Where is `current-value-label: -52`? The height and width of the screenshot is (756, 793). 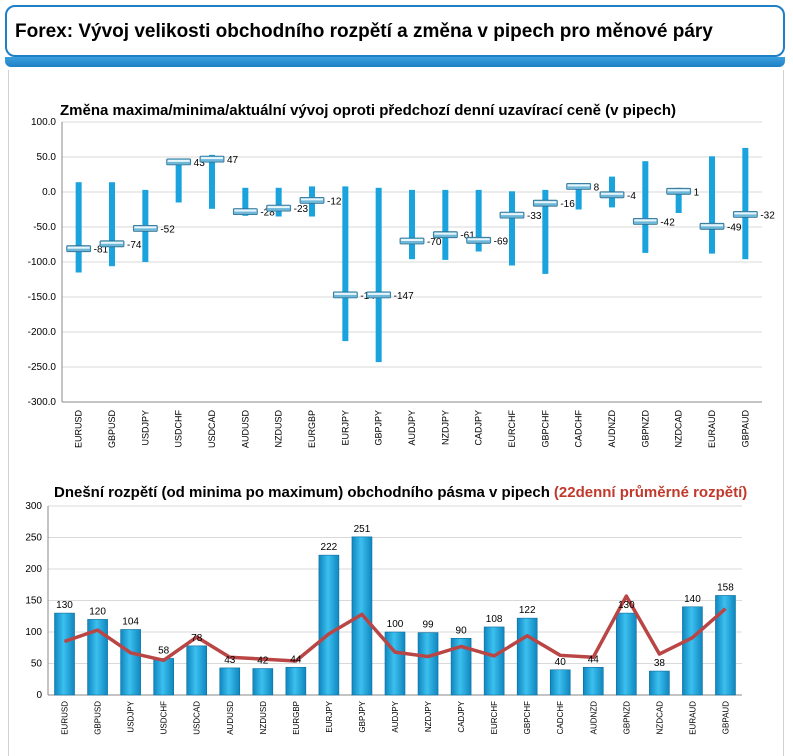
current-value-label: -52 is located at coordinates (167, 229).